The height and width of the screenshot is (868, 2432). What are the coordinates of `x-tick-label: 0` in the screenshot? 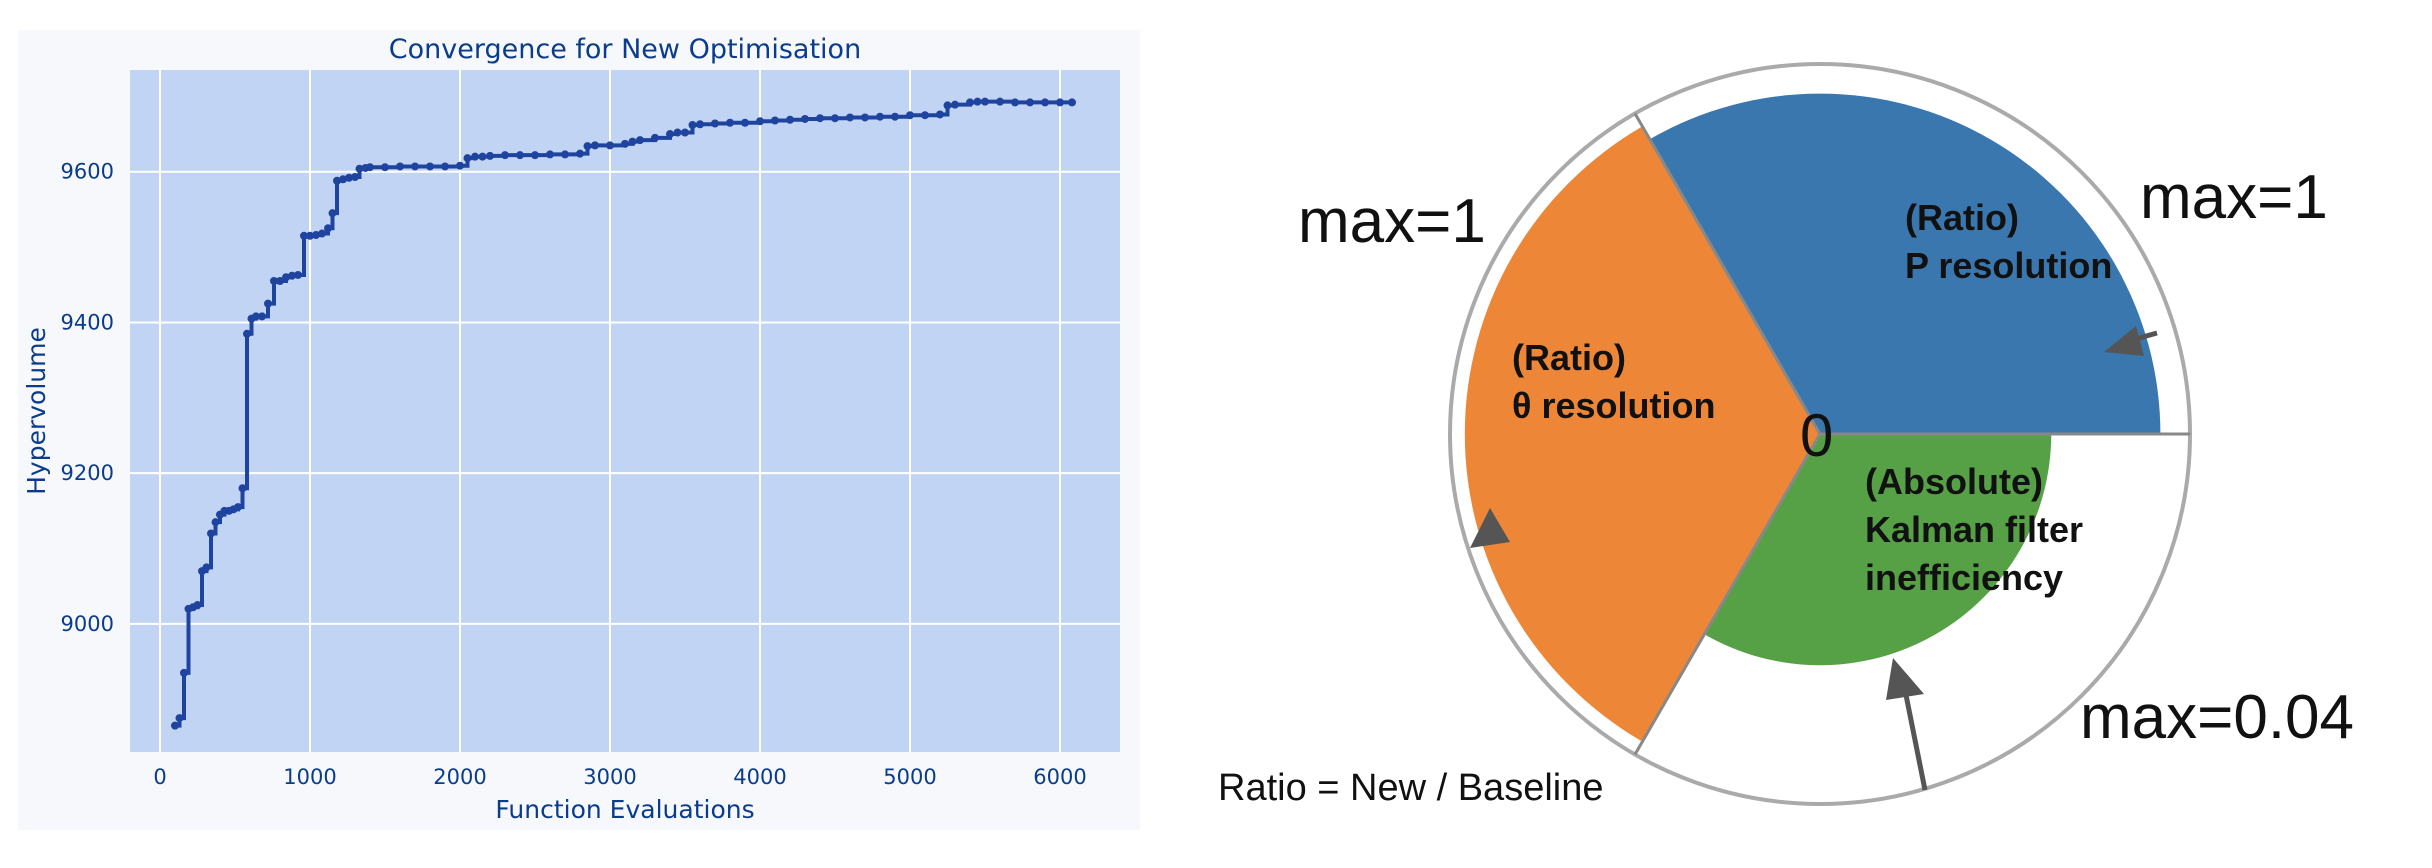 It's located at (159, 777).